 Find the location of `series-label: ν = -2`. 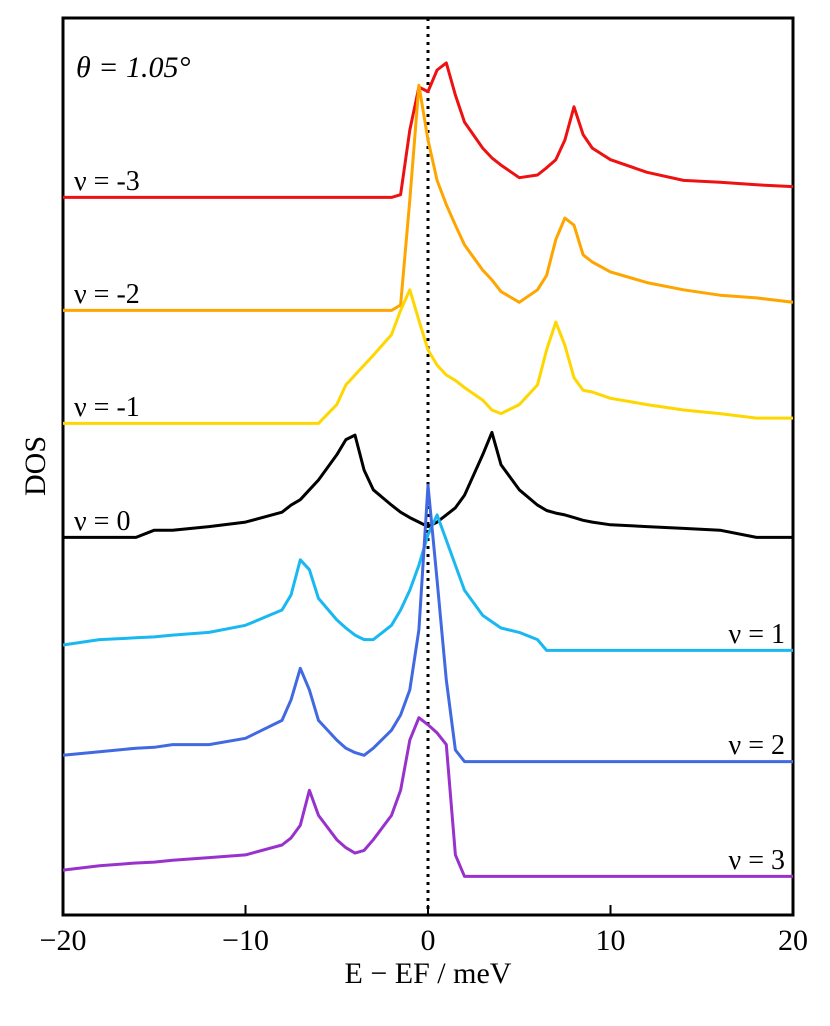

series-label: ν = -2 is located at coordinates (107, 294).